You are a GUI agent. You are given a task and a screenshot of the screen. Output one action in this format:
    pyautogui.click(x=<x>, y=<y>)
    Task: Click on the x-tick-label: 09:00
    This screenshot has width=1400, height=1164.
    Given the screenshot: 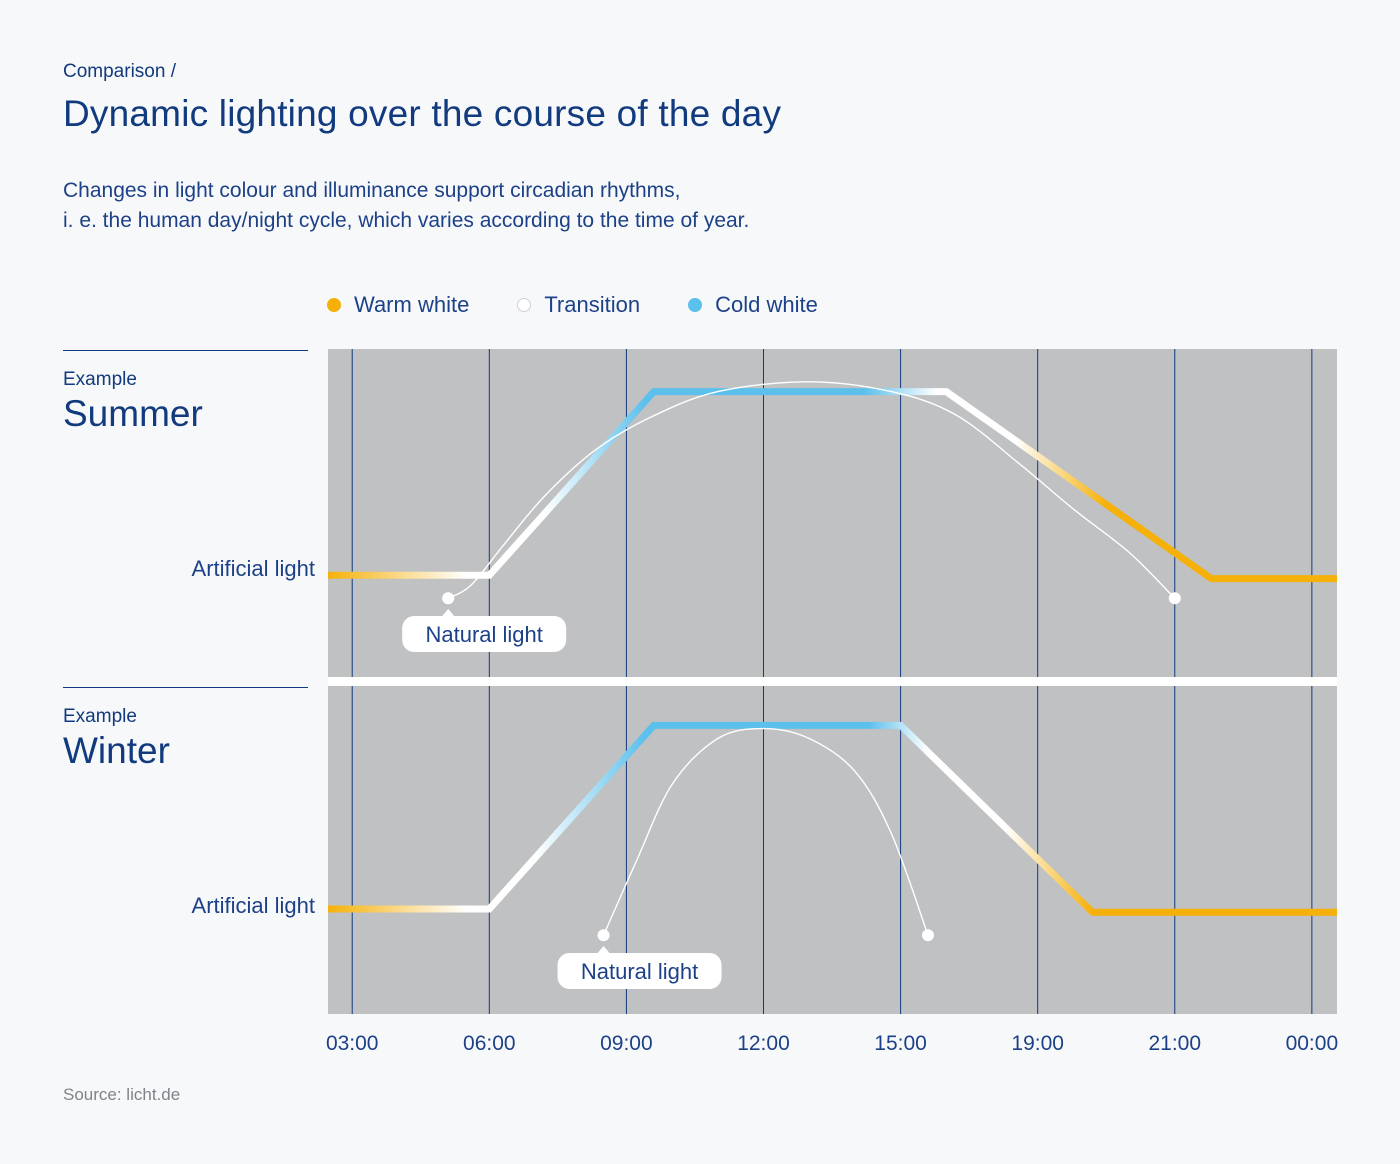 What is the action you would take?
    pyautogui.click(x=626, y=1043)
    